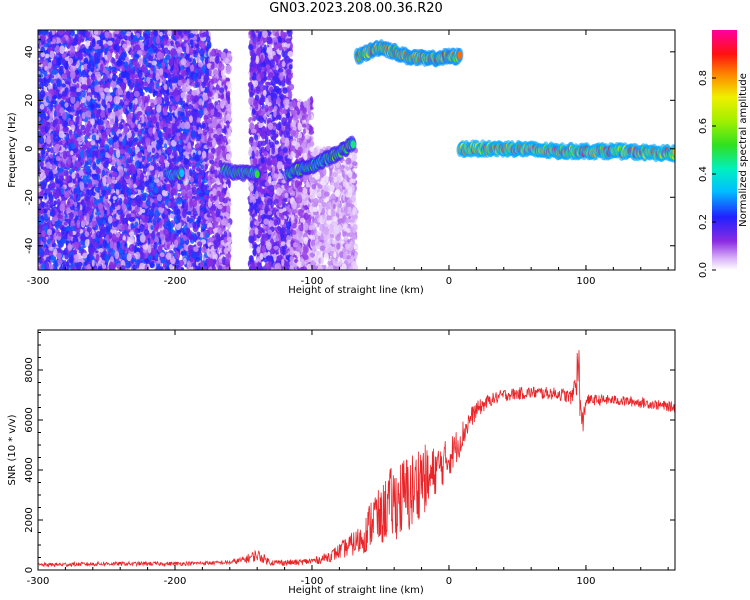 Image resolution: width=750 pixels, height=600 pixels. Describe the element at coordinates (356, 8) in the screenshot. I see `chart-title: GN03.2023.208.00.36.R20` at that location.